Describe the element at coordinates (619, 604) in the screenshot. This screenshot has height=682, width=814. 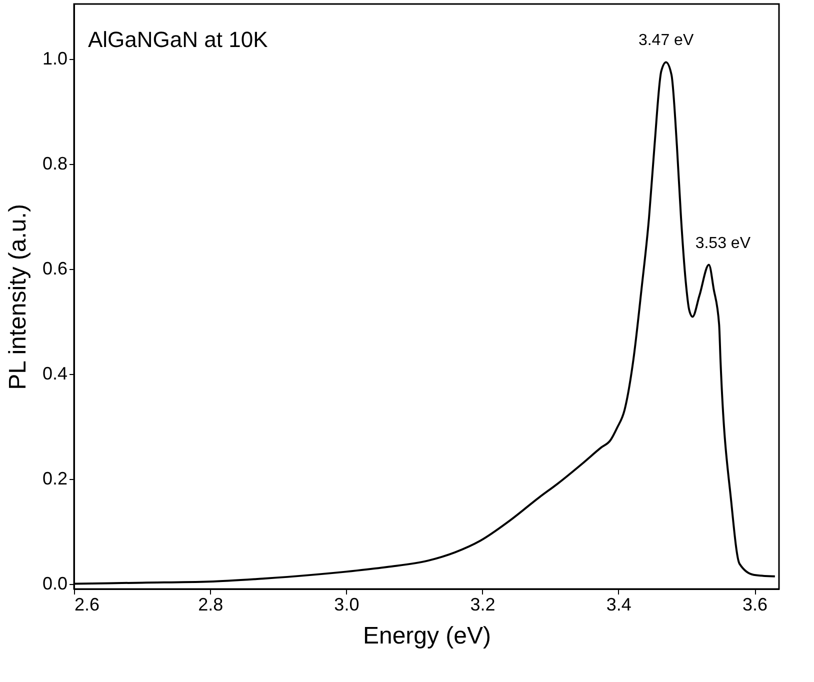
I see `x-tick-label: 3.4` at that location.